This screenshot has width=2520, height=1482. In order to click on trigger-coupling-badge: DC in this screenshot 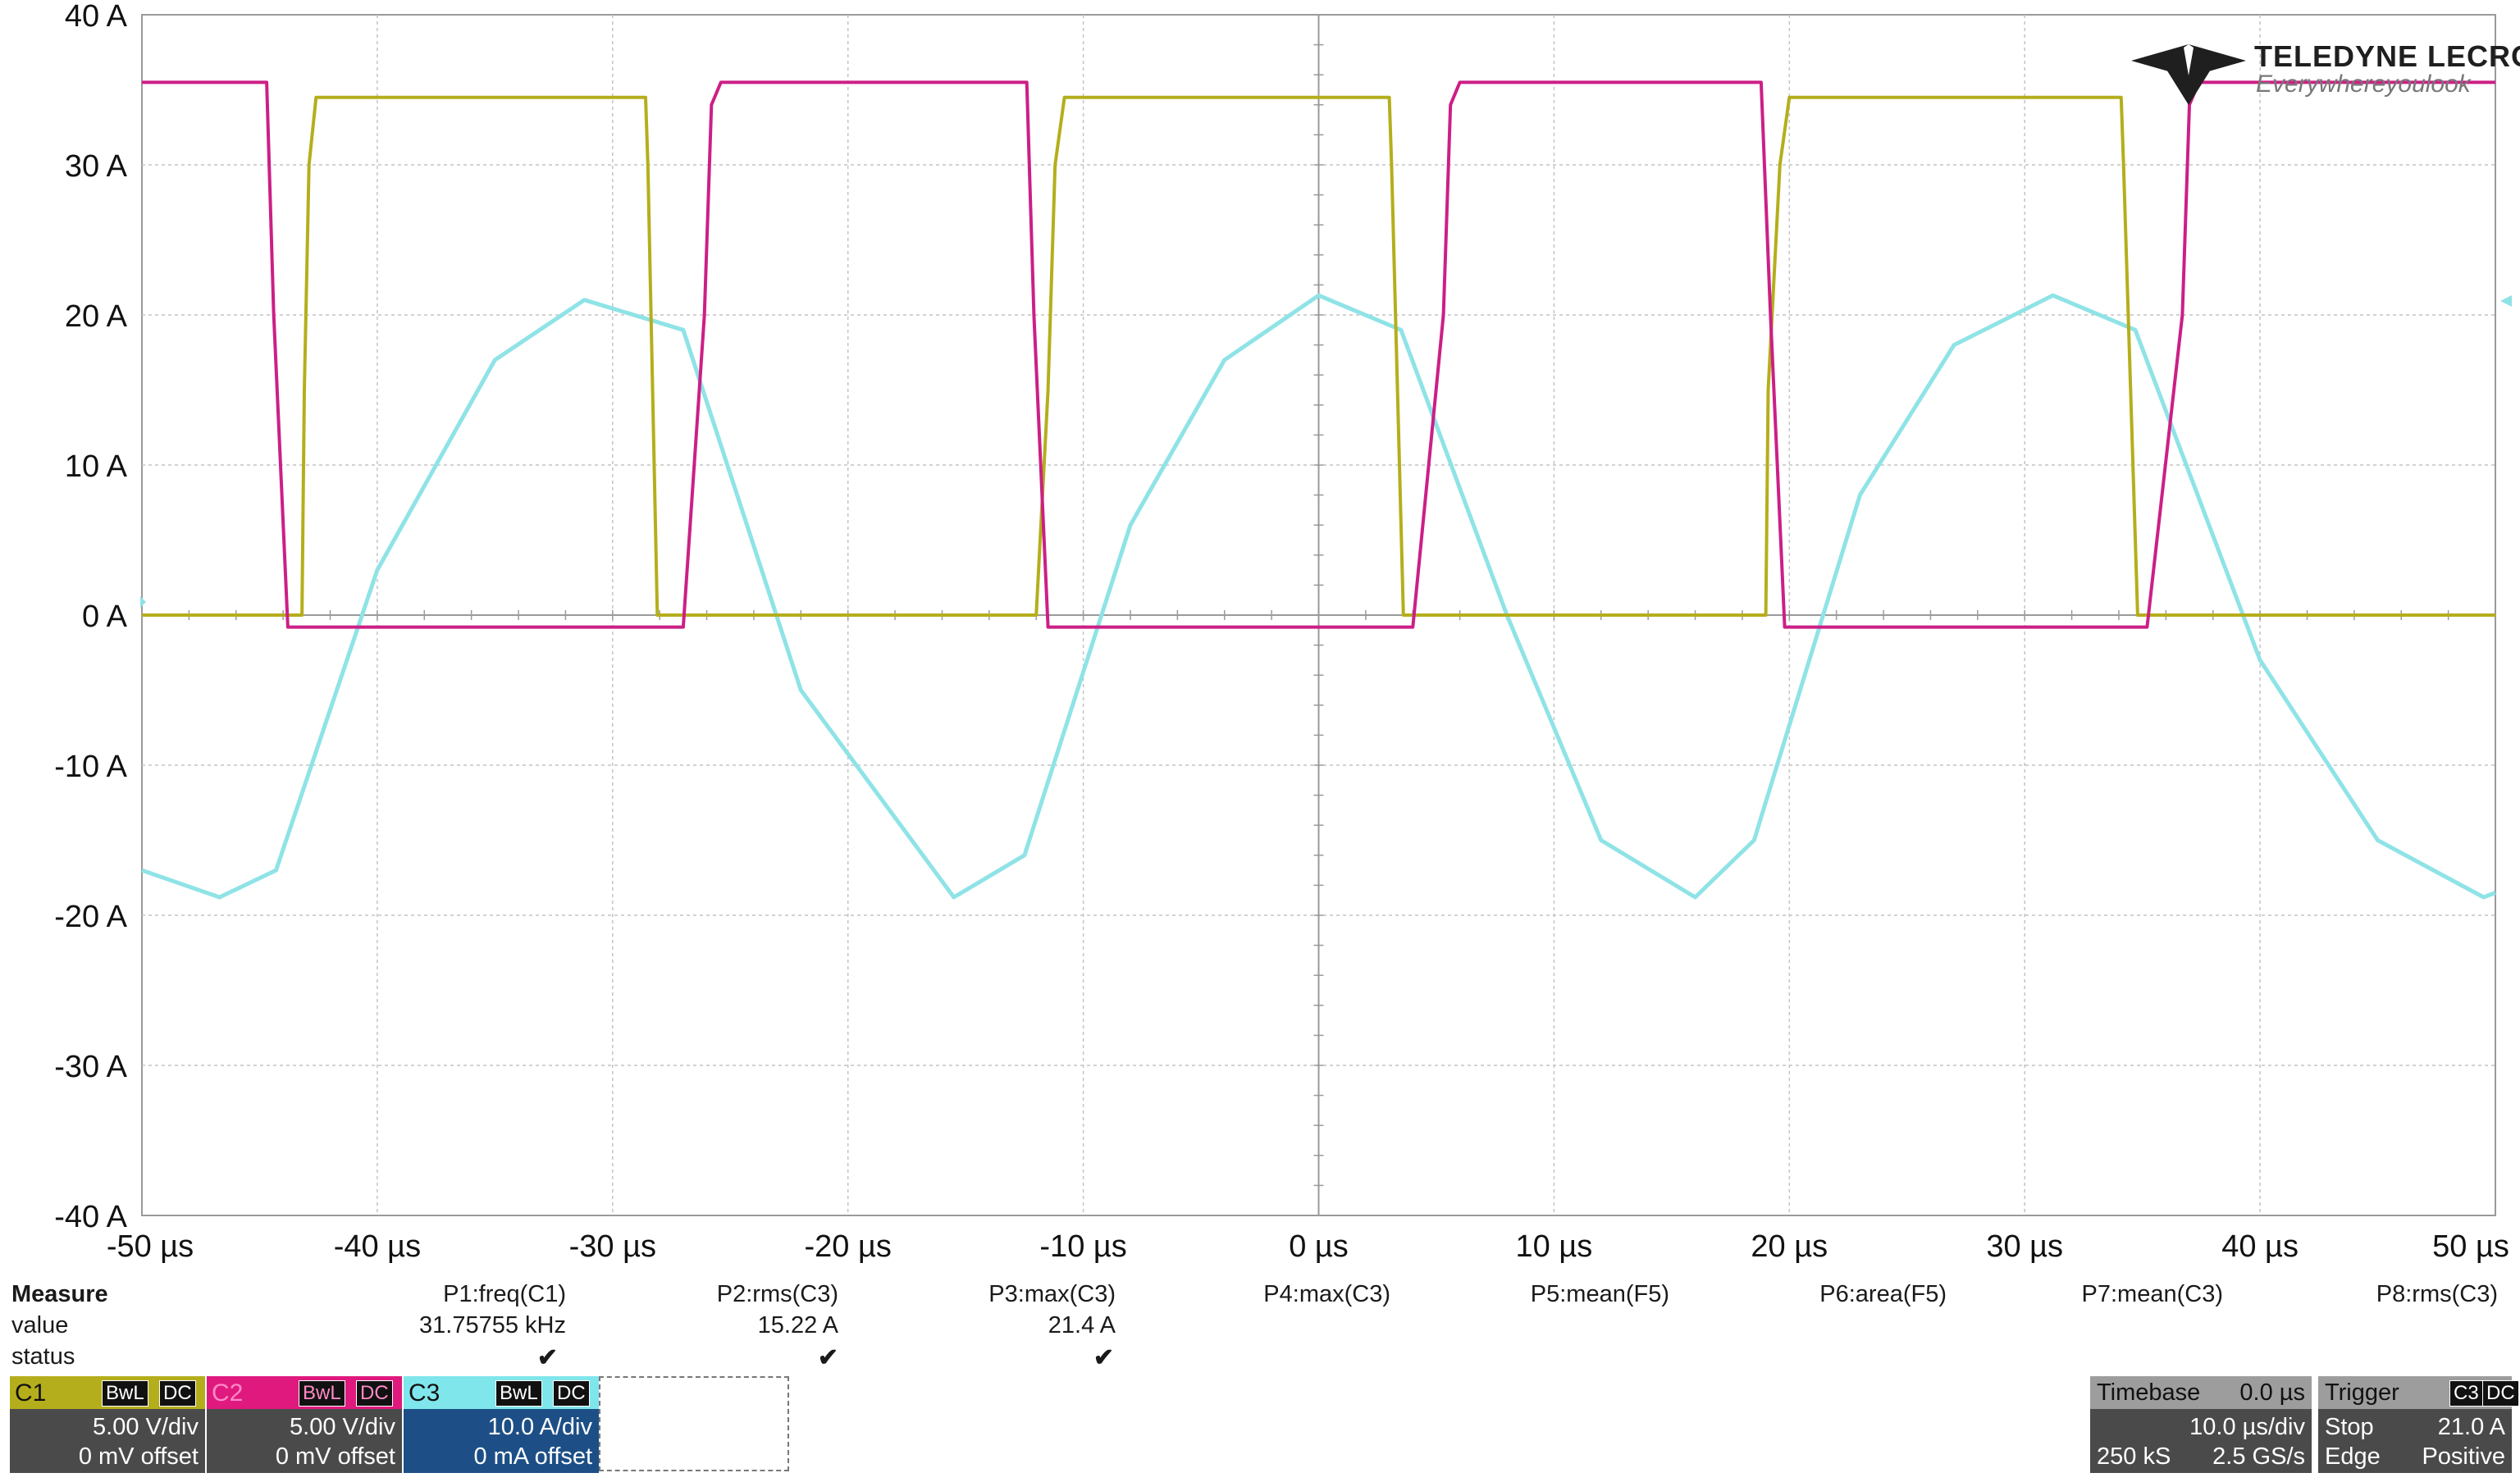, I will do `click(2501, 1393)`.